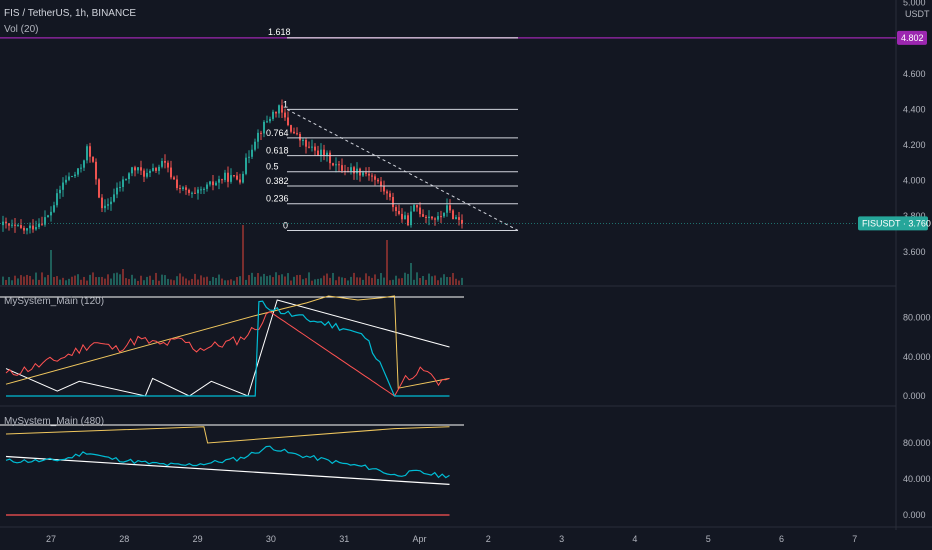  What do you see at coordinates (285, 225) in the screenshot?
I see `fib-level-label: 0` at bounding box center [285, 225].